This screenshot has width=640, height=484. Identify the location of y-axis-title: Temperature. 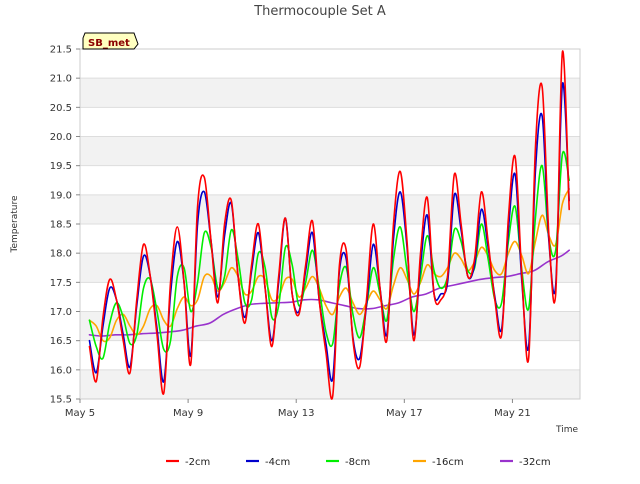
(15, 224).